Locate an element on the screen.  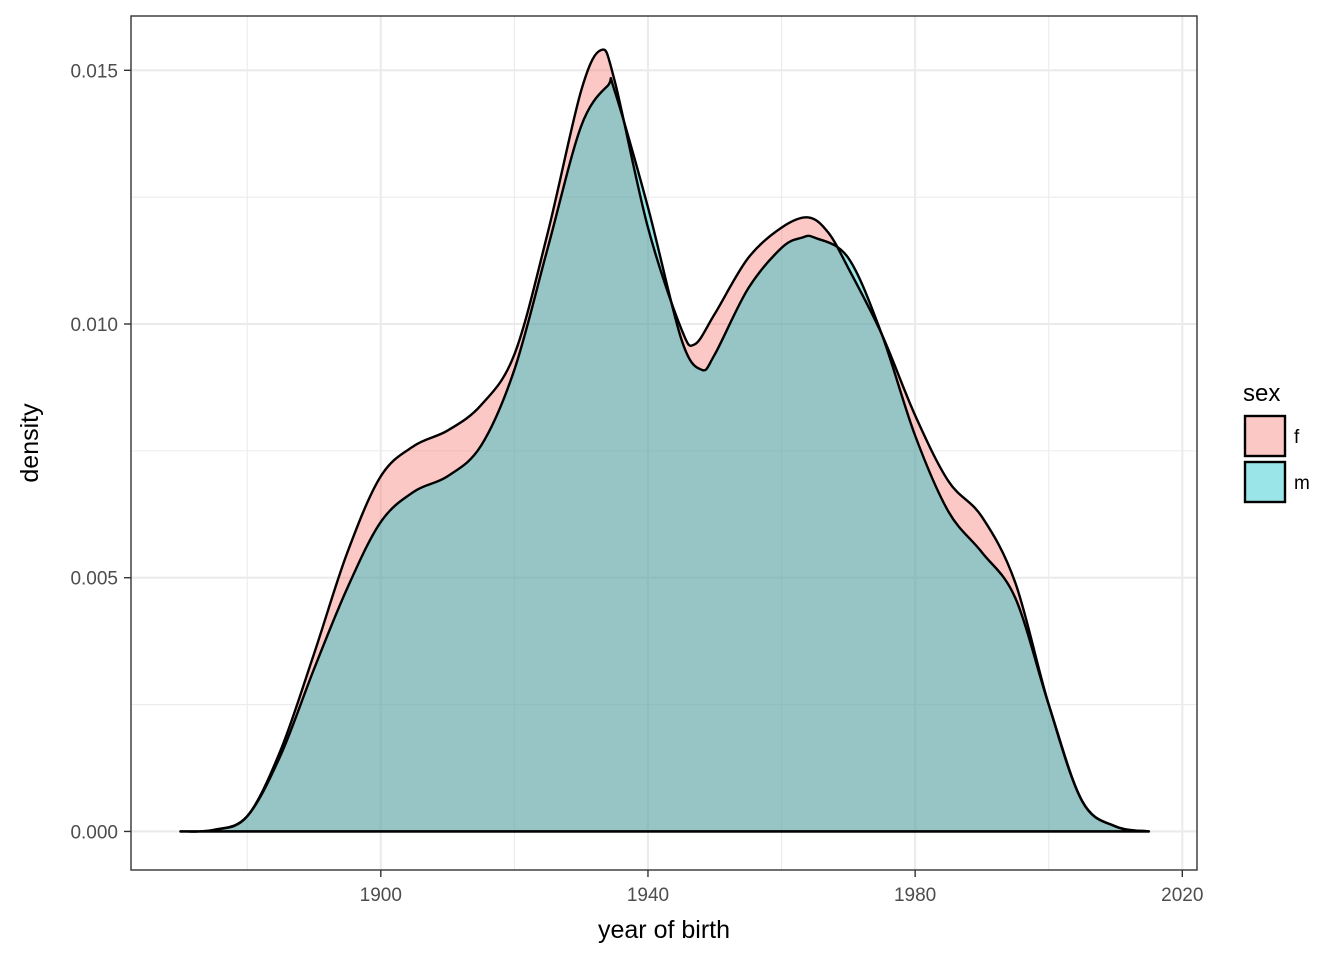
legend: sex fm is located at coordinates (1276, 442).